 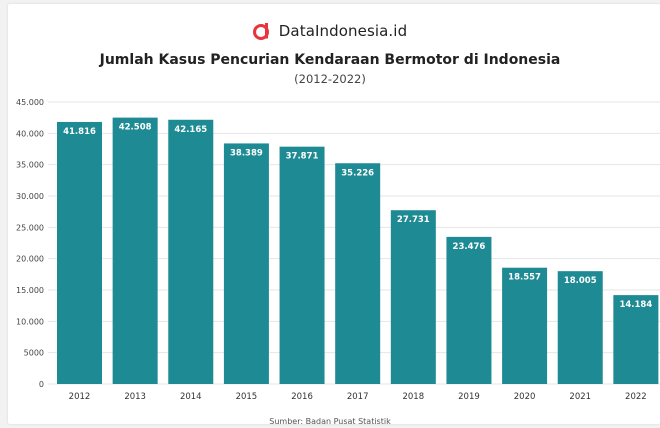 What do you see at coordinates (30, 133) in the screenshot?
I see `y-tick-label: 40.000` at bounding box center [30, 133].